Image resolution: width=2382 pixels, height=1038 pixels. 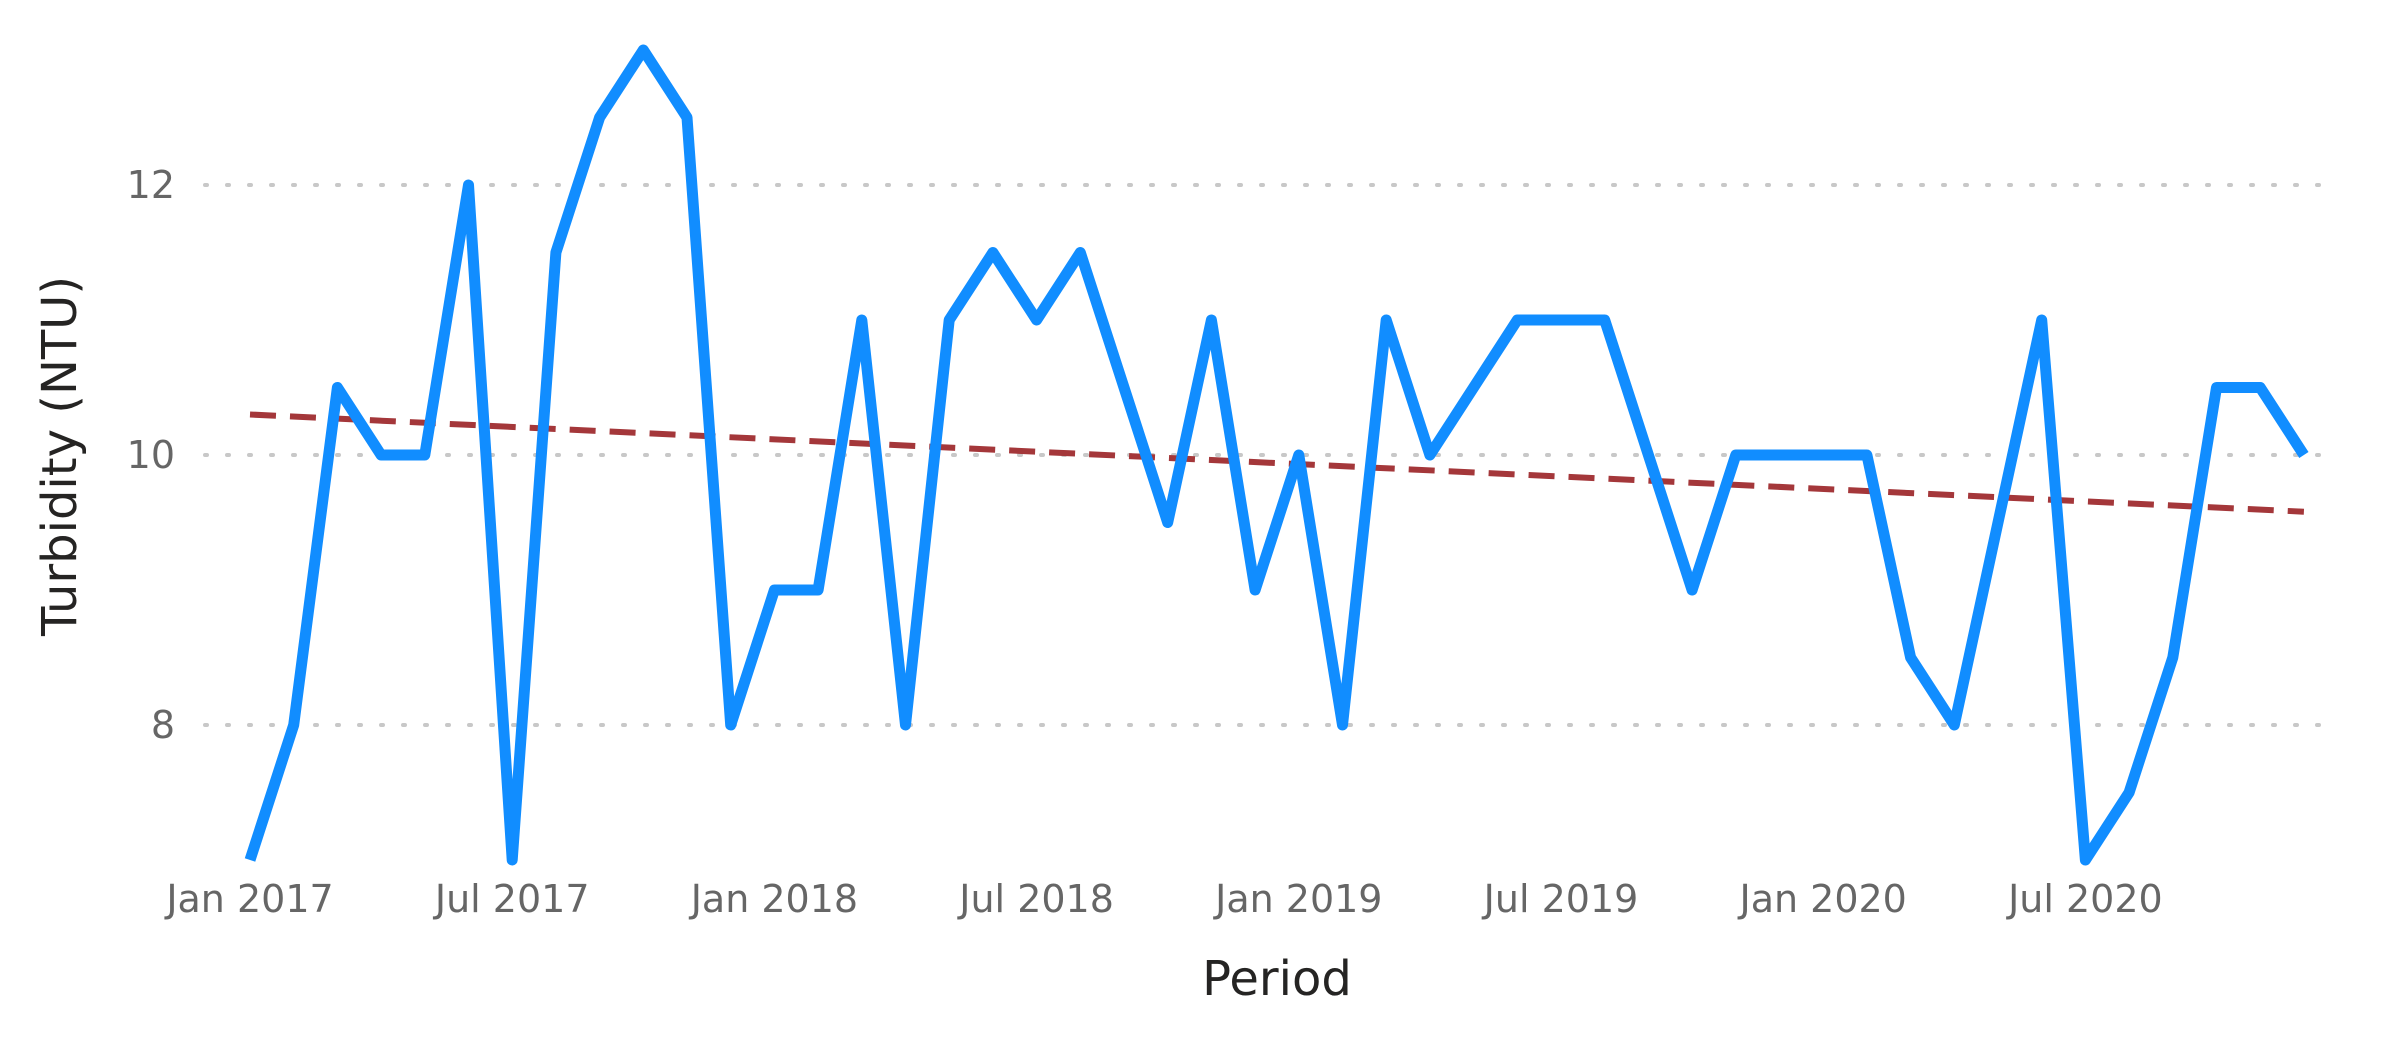 I want to click on y-tick-label: 10, so click(x=151, y=455).